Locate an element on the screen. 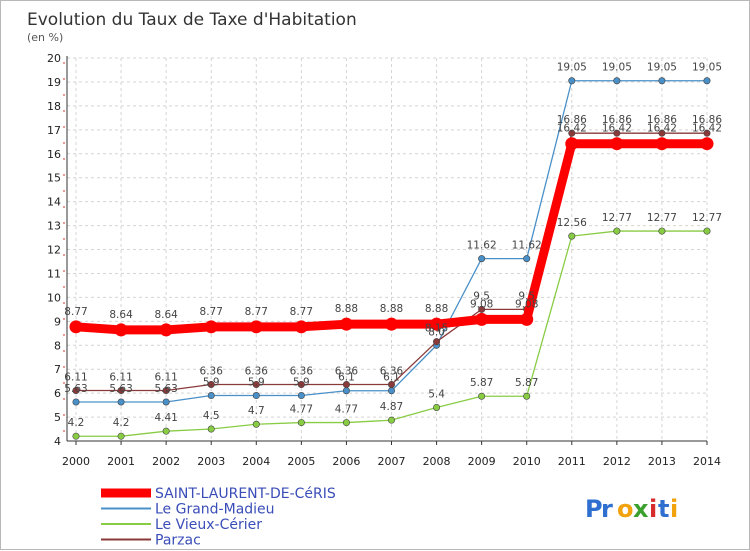 The height and width of the screenshot is (551, 750). data-label: 9.08 is located at coordinates (526, 304).